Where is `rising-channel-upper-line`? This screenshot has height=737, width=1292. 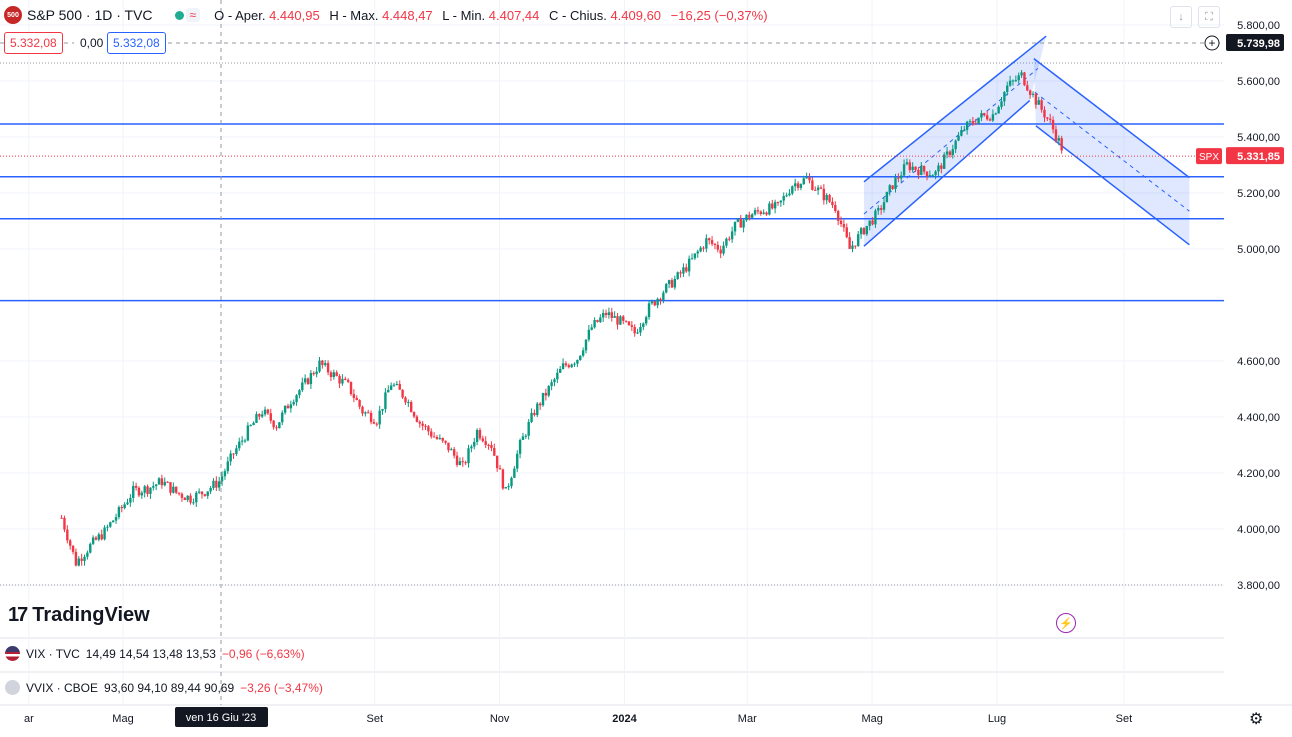 rising-channel-upper-line is located at coordinates (955, 109).